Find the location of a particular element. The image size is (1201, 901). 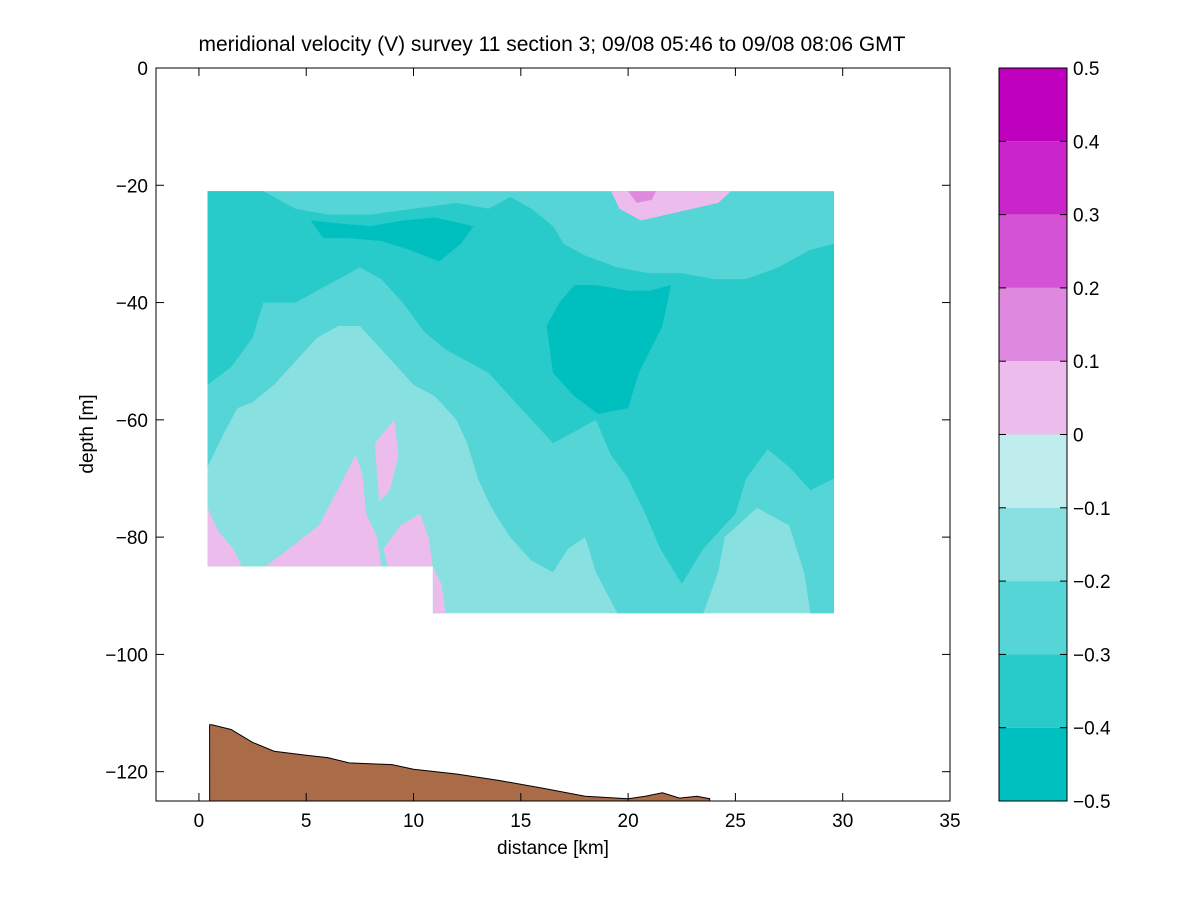

colorbar-tick-label: 0.4 is located at coordinates (1086, 142).